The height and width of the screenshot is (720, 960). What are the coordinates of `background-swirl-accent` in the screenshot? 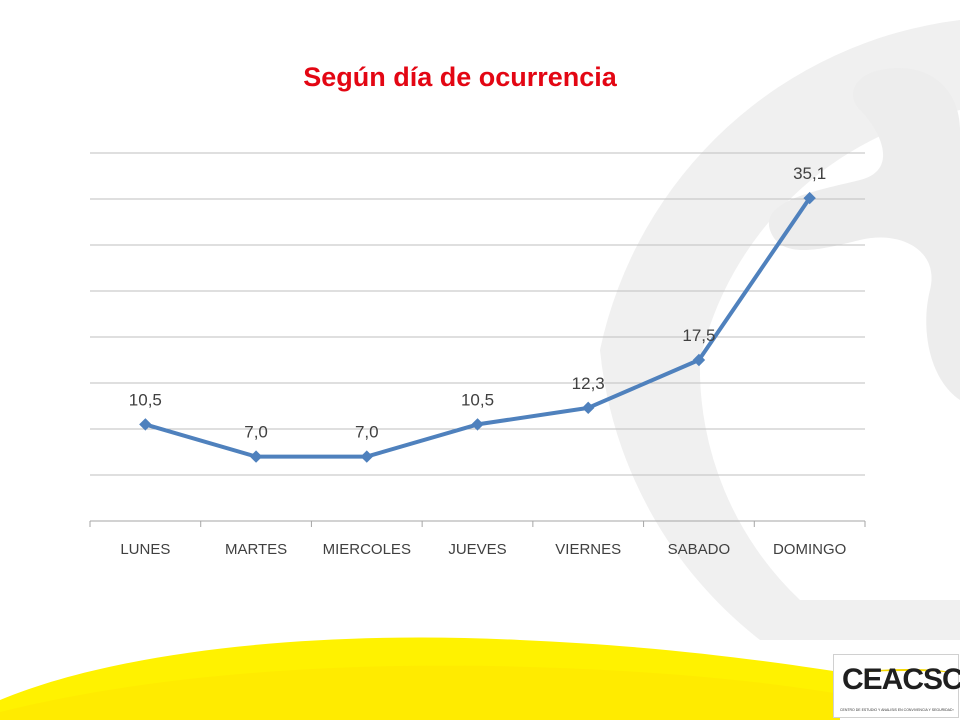 It's located at (864, 234).